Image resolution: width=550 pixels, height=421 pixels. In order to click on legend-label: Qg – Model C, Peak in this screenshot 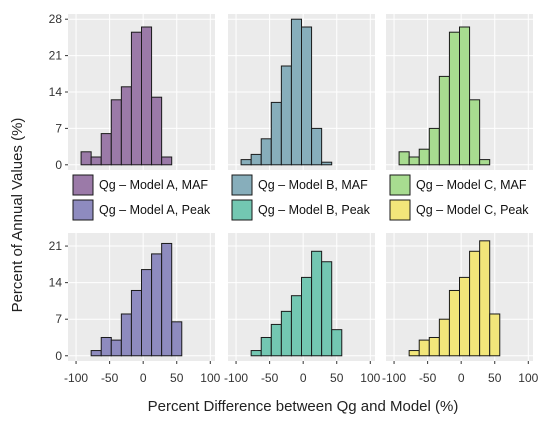, I will do `click(472, 210)`.